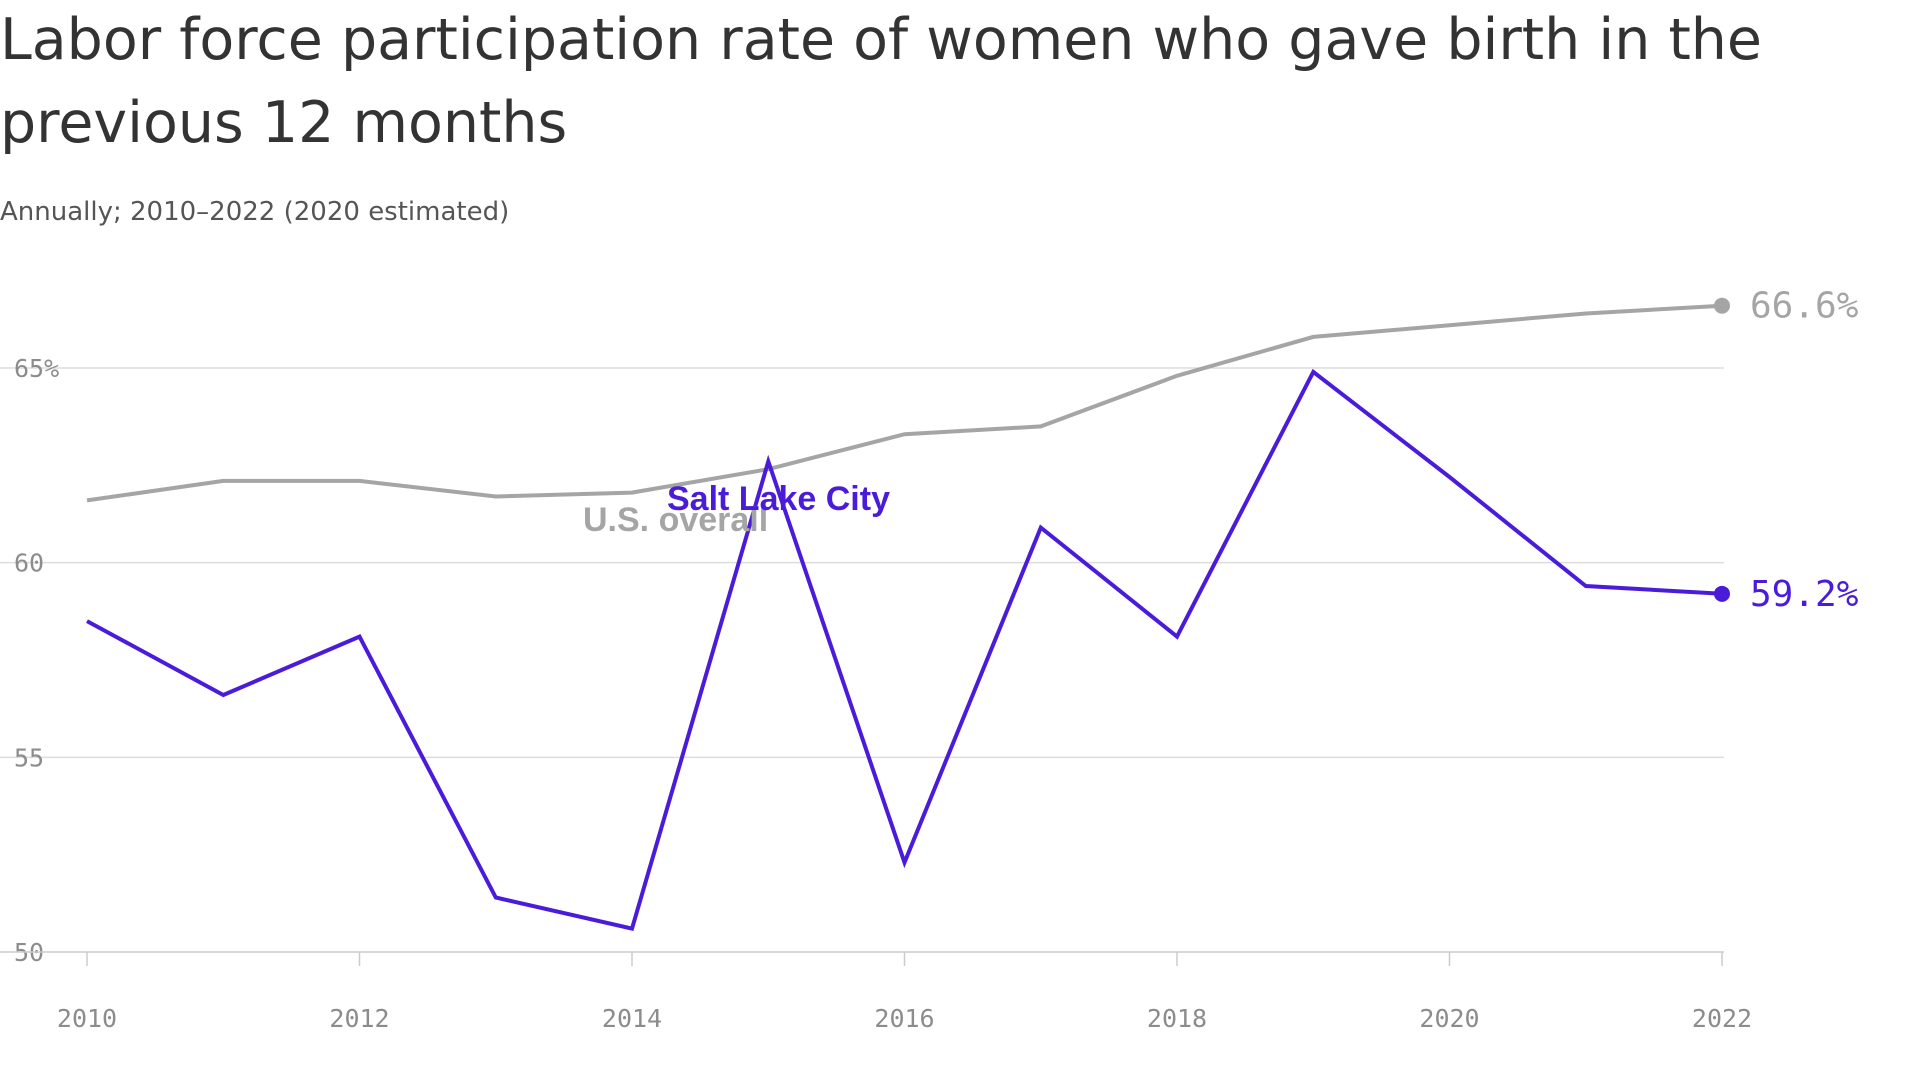 The height and width of the screenshot is (1080, 1920). What do you see at coordinates (1449, 1018) in the screenshot?
I see `x-tick-label: 2020` at bounding box center [1449, 1018].